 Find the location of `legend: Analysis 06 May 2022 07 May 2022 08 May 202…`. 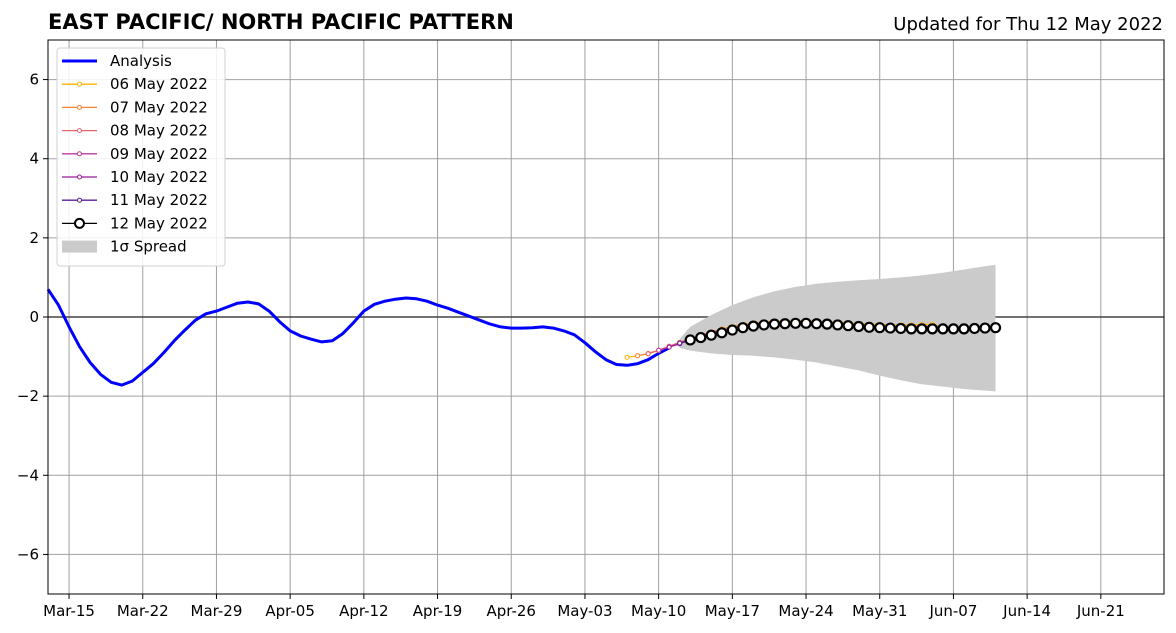

legend: Analysis 06 May 2022 07 May 2022 08 May 202… is located at coordinates (141, 157).